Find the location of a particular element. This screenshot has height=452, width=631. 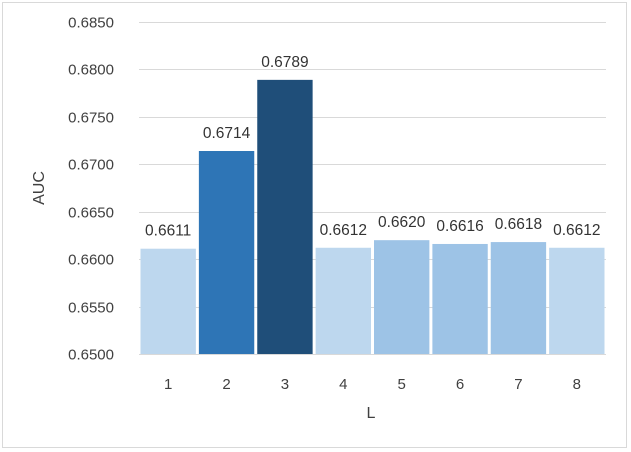

data-label-4: 0.6612 is located at coordinates (343, 230).